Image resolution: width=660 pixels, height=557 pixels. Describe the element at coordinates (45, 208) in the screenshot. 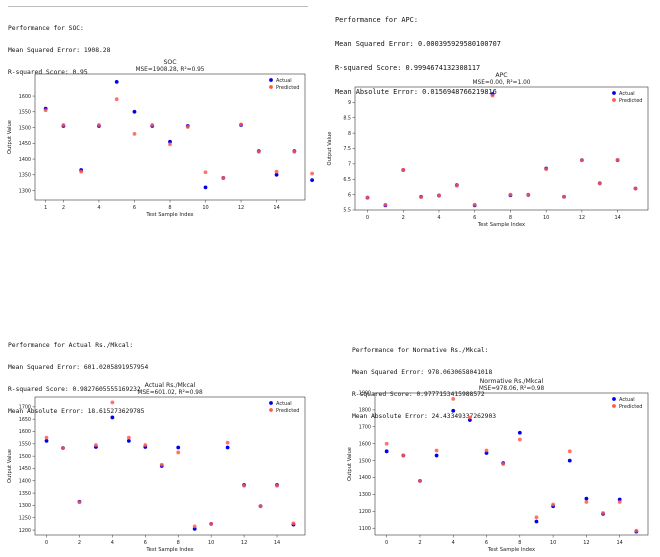

I see `x-tick-label: 1` at that location.